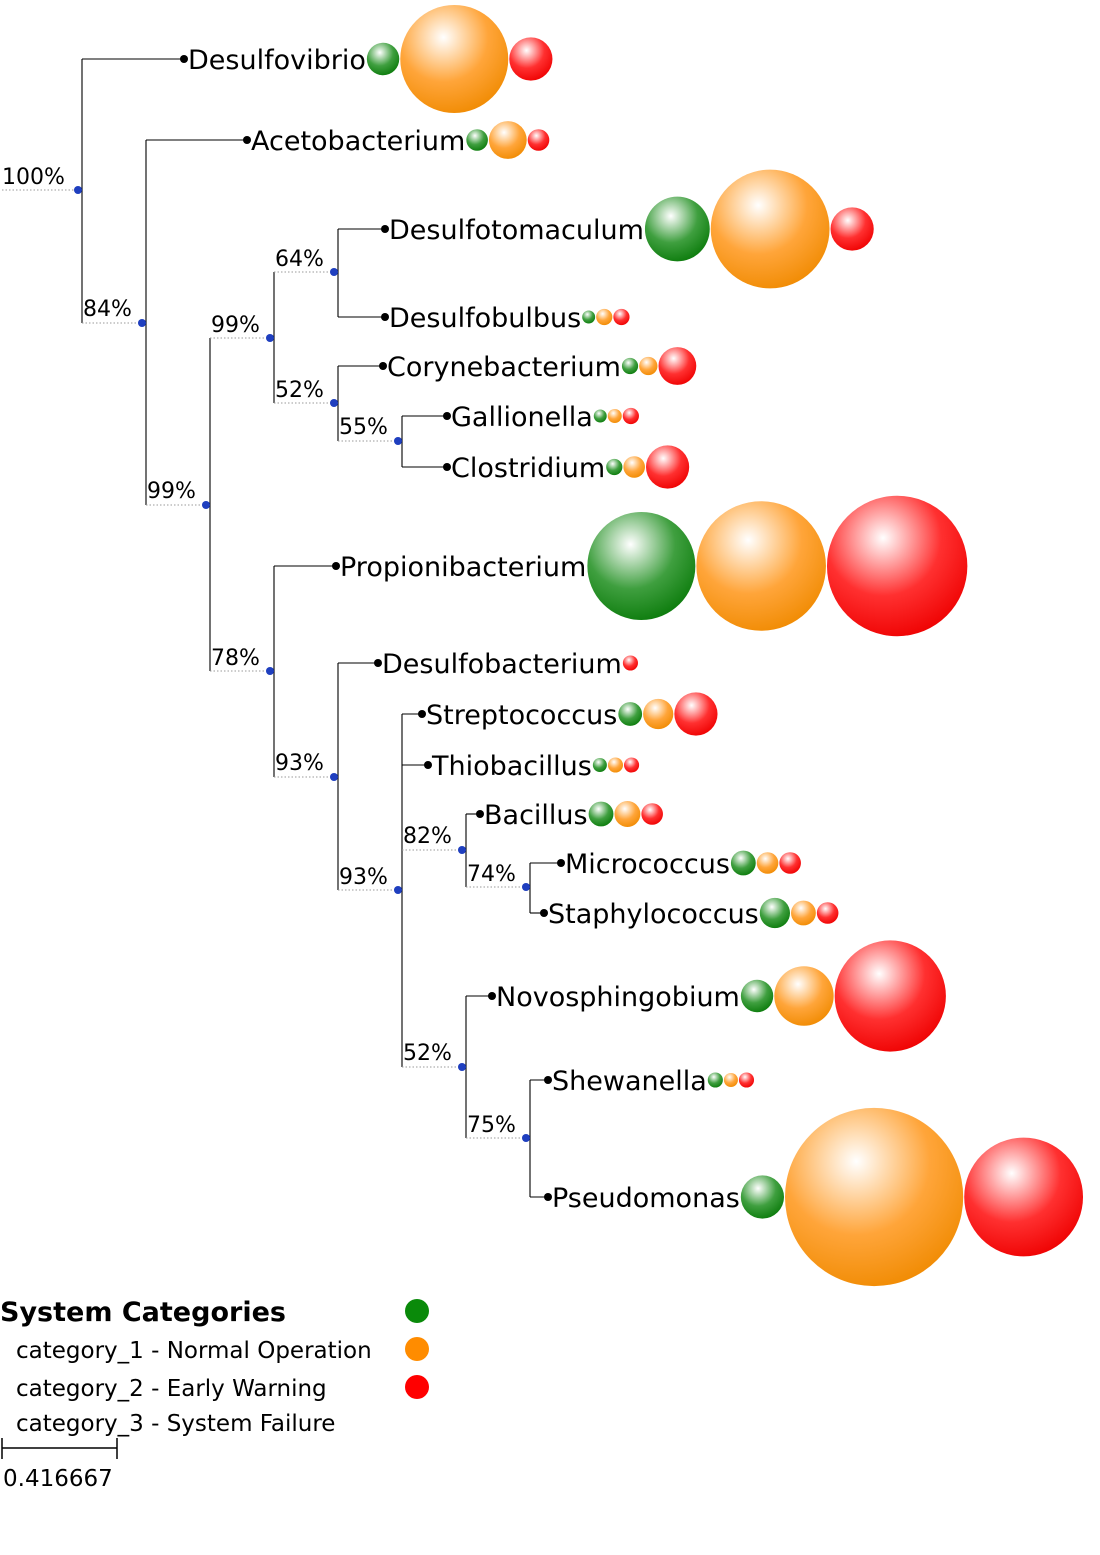 The height and width of the screenshot is (1555, 1100). Describe the element at coordinates (242, 327) in the screenshot. I see `internal-node: 99%` at that location.